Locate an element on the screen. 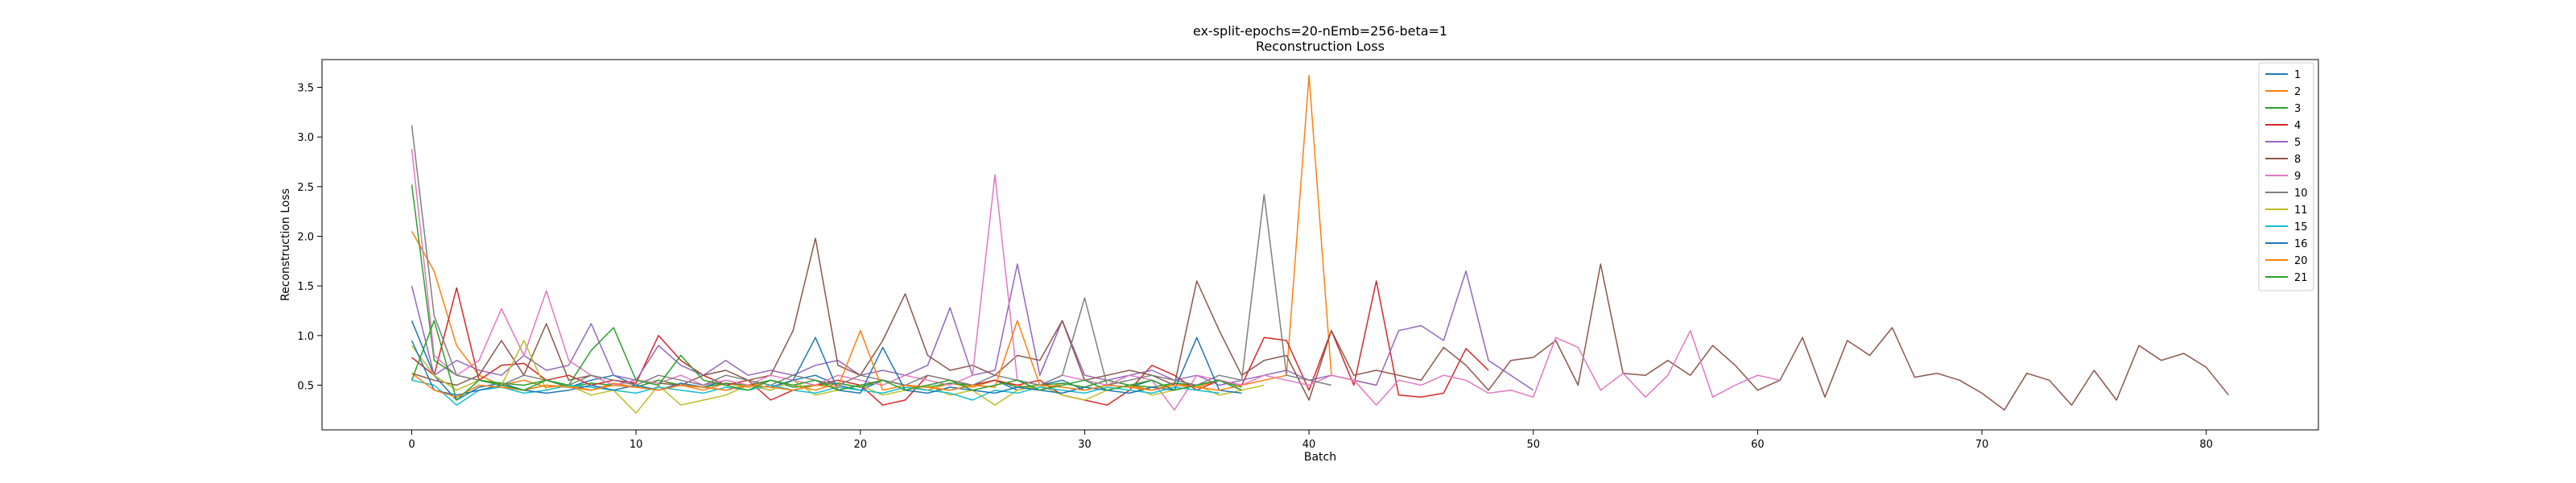 The image size is (2576, 483). legend-label-16: 16 is located at coordinates (2301, 244).